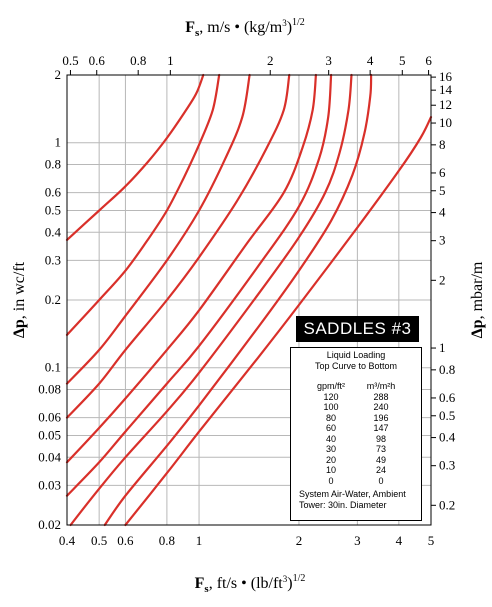  What do you see at coordinates (357, 540) in the screenshot?
I see `x-tick-label: 3` at bounding box center [357, 540].